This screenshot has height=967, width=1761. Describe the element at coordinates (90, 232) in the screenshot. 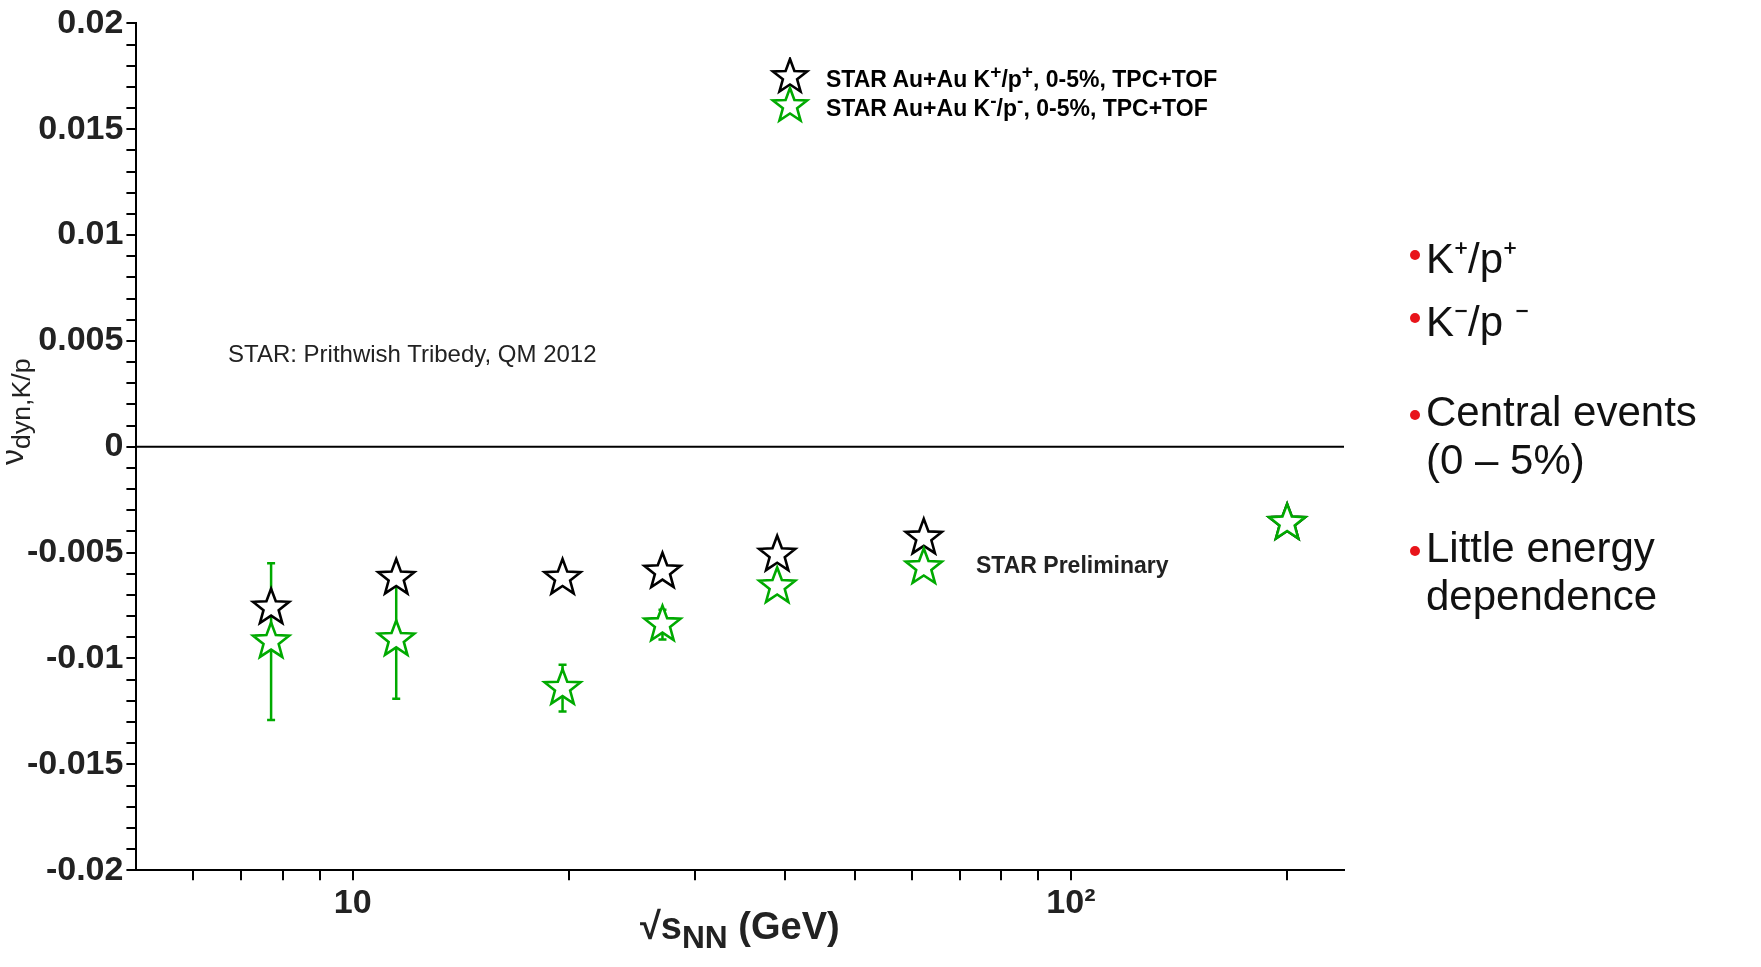

I see `y-tick-label: 0.01` at that location.